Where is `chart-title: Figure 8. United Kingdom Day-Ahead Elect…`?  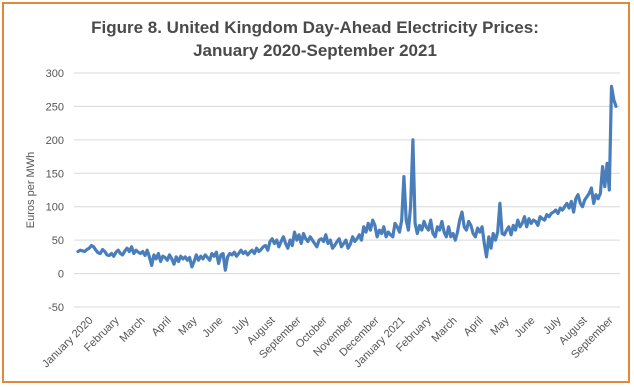
chart-title: Figure 8. United Kingdom Day-Ahead Elect… is located at coordinates (315, 39).